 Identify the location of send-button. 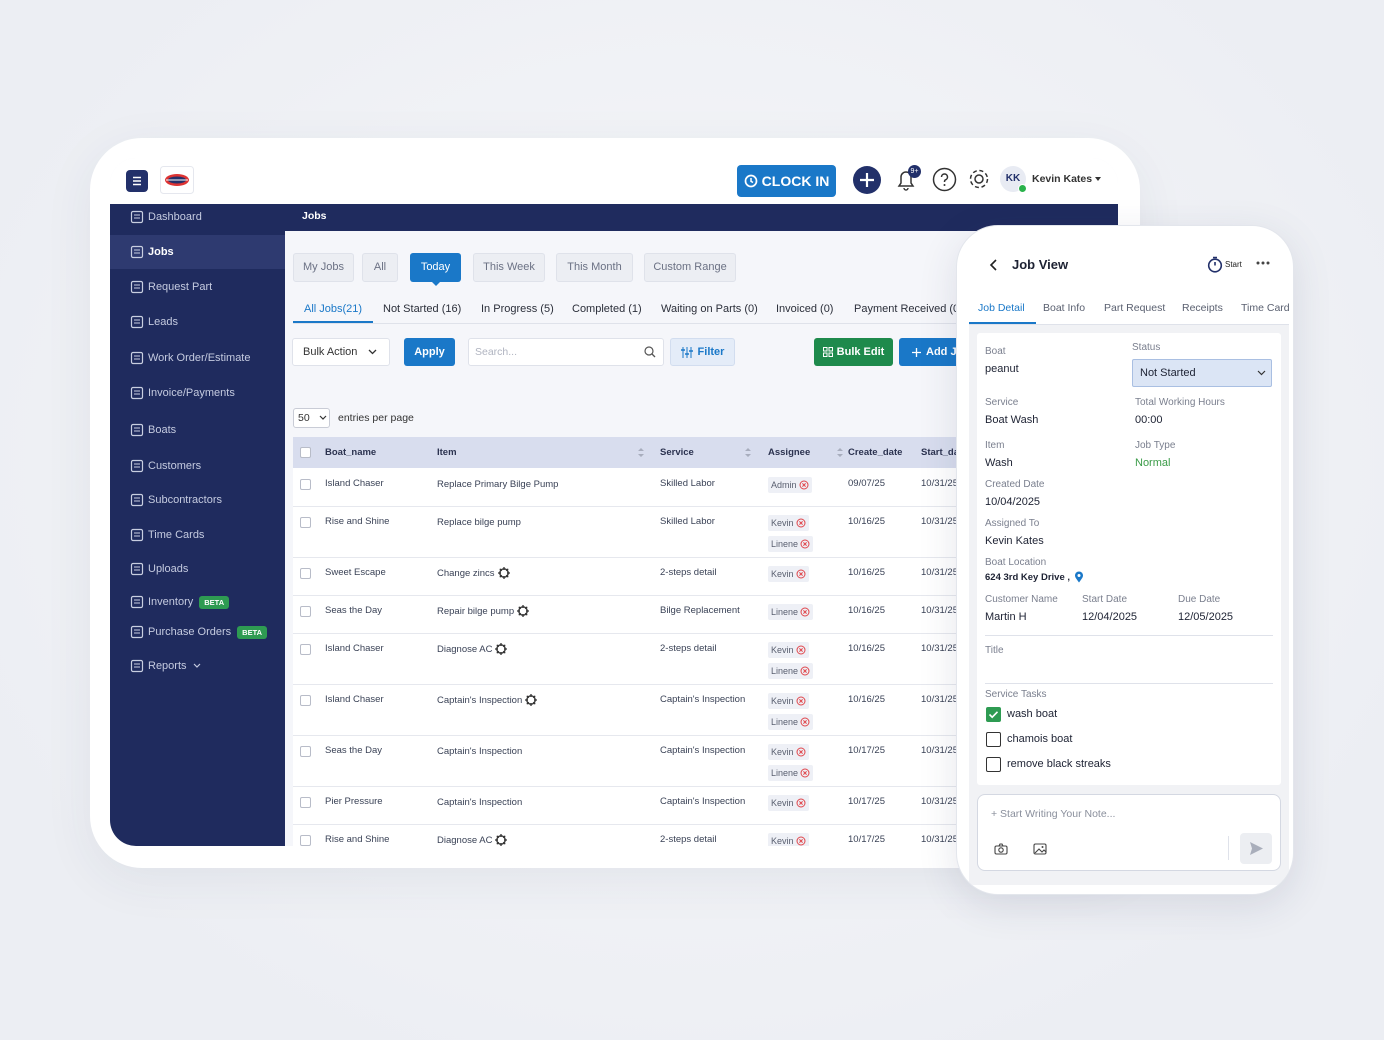
(1256, 848).